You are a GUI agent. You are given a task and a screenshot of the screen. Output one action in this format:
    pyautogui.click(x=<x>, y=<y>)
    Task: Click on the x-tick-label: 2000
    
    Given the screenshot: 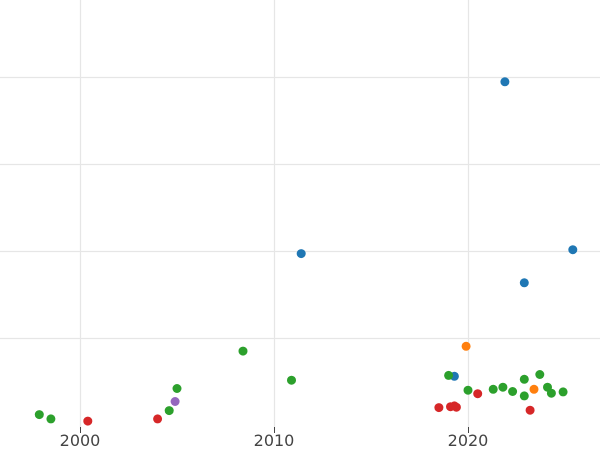 What is the action you would take?
    pyautogui.click(x=80, y=440)
    